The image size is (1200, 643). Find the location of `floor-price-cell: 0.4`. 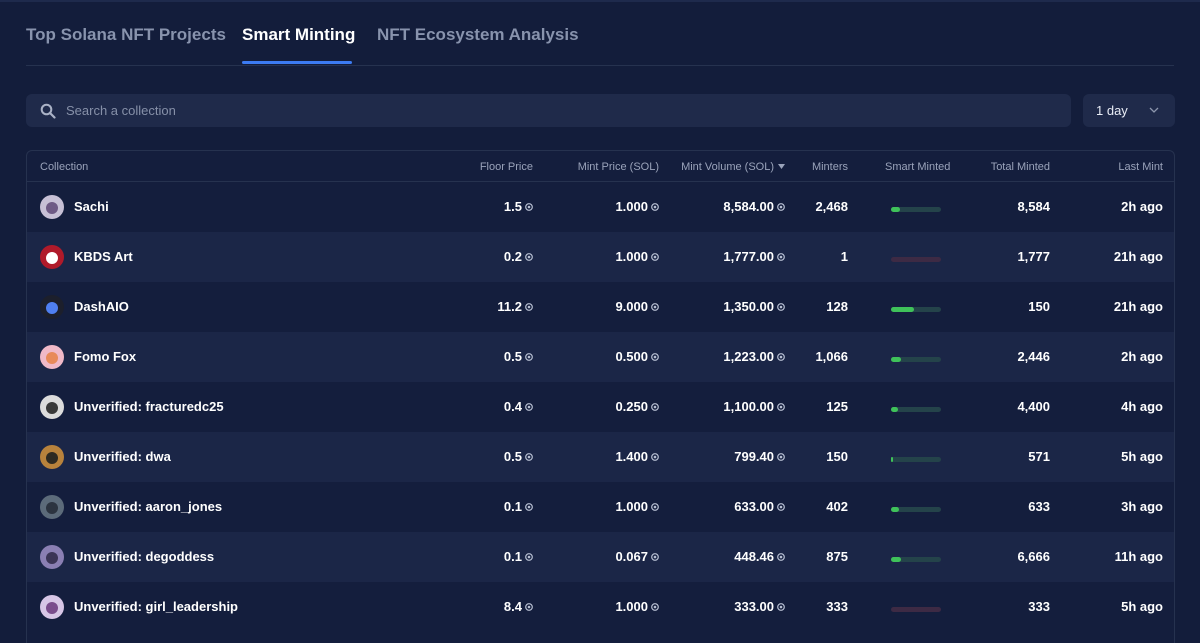

floor-price-cell: 0.4 is located at coordinates (518, 406).